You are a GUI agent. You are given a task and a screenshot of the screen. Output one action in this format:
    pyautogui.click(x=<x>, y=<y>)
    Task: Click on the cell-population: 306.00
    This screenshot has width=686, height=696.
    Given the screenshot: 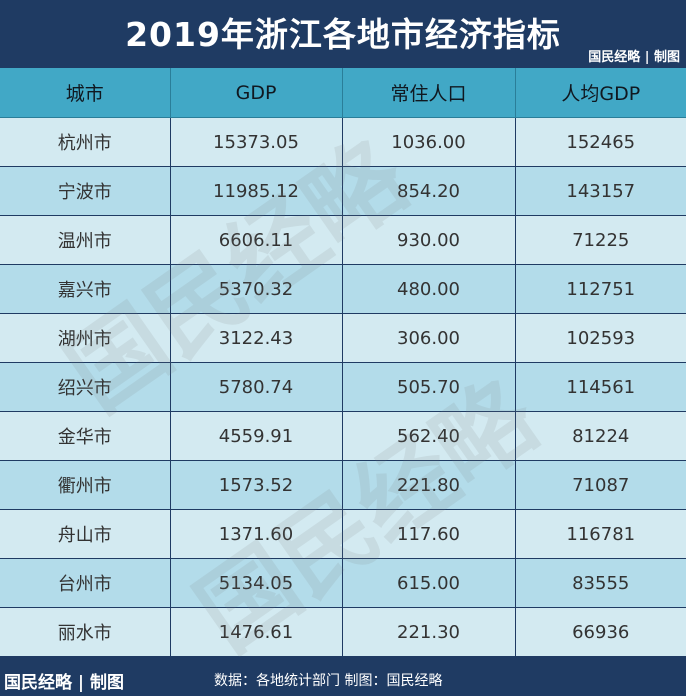 What is the action you would take?
    pyautogui.click(x=429, y=338)
    